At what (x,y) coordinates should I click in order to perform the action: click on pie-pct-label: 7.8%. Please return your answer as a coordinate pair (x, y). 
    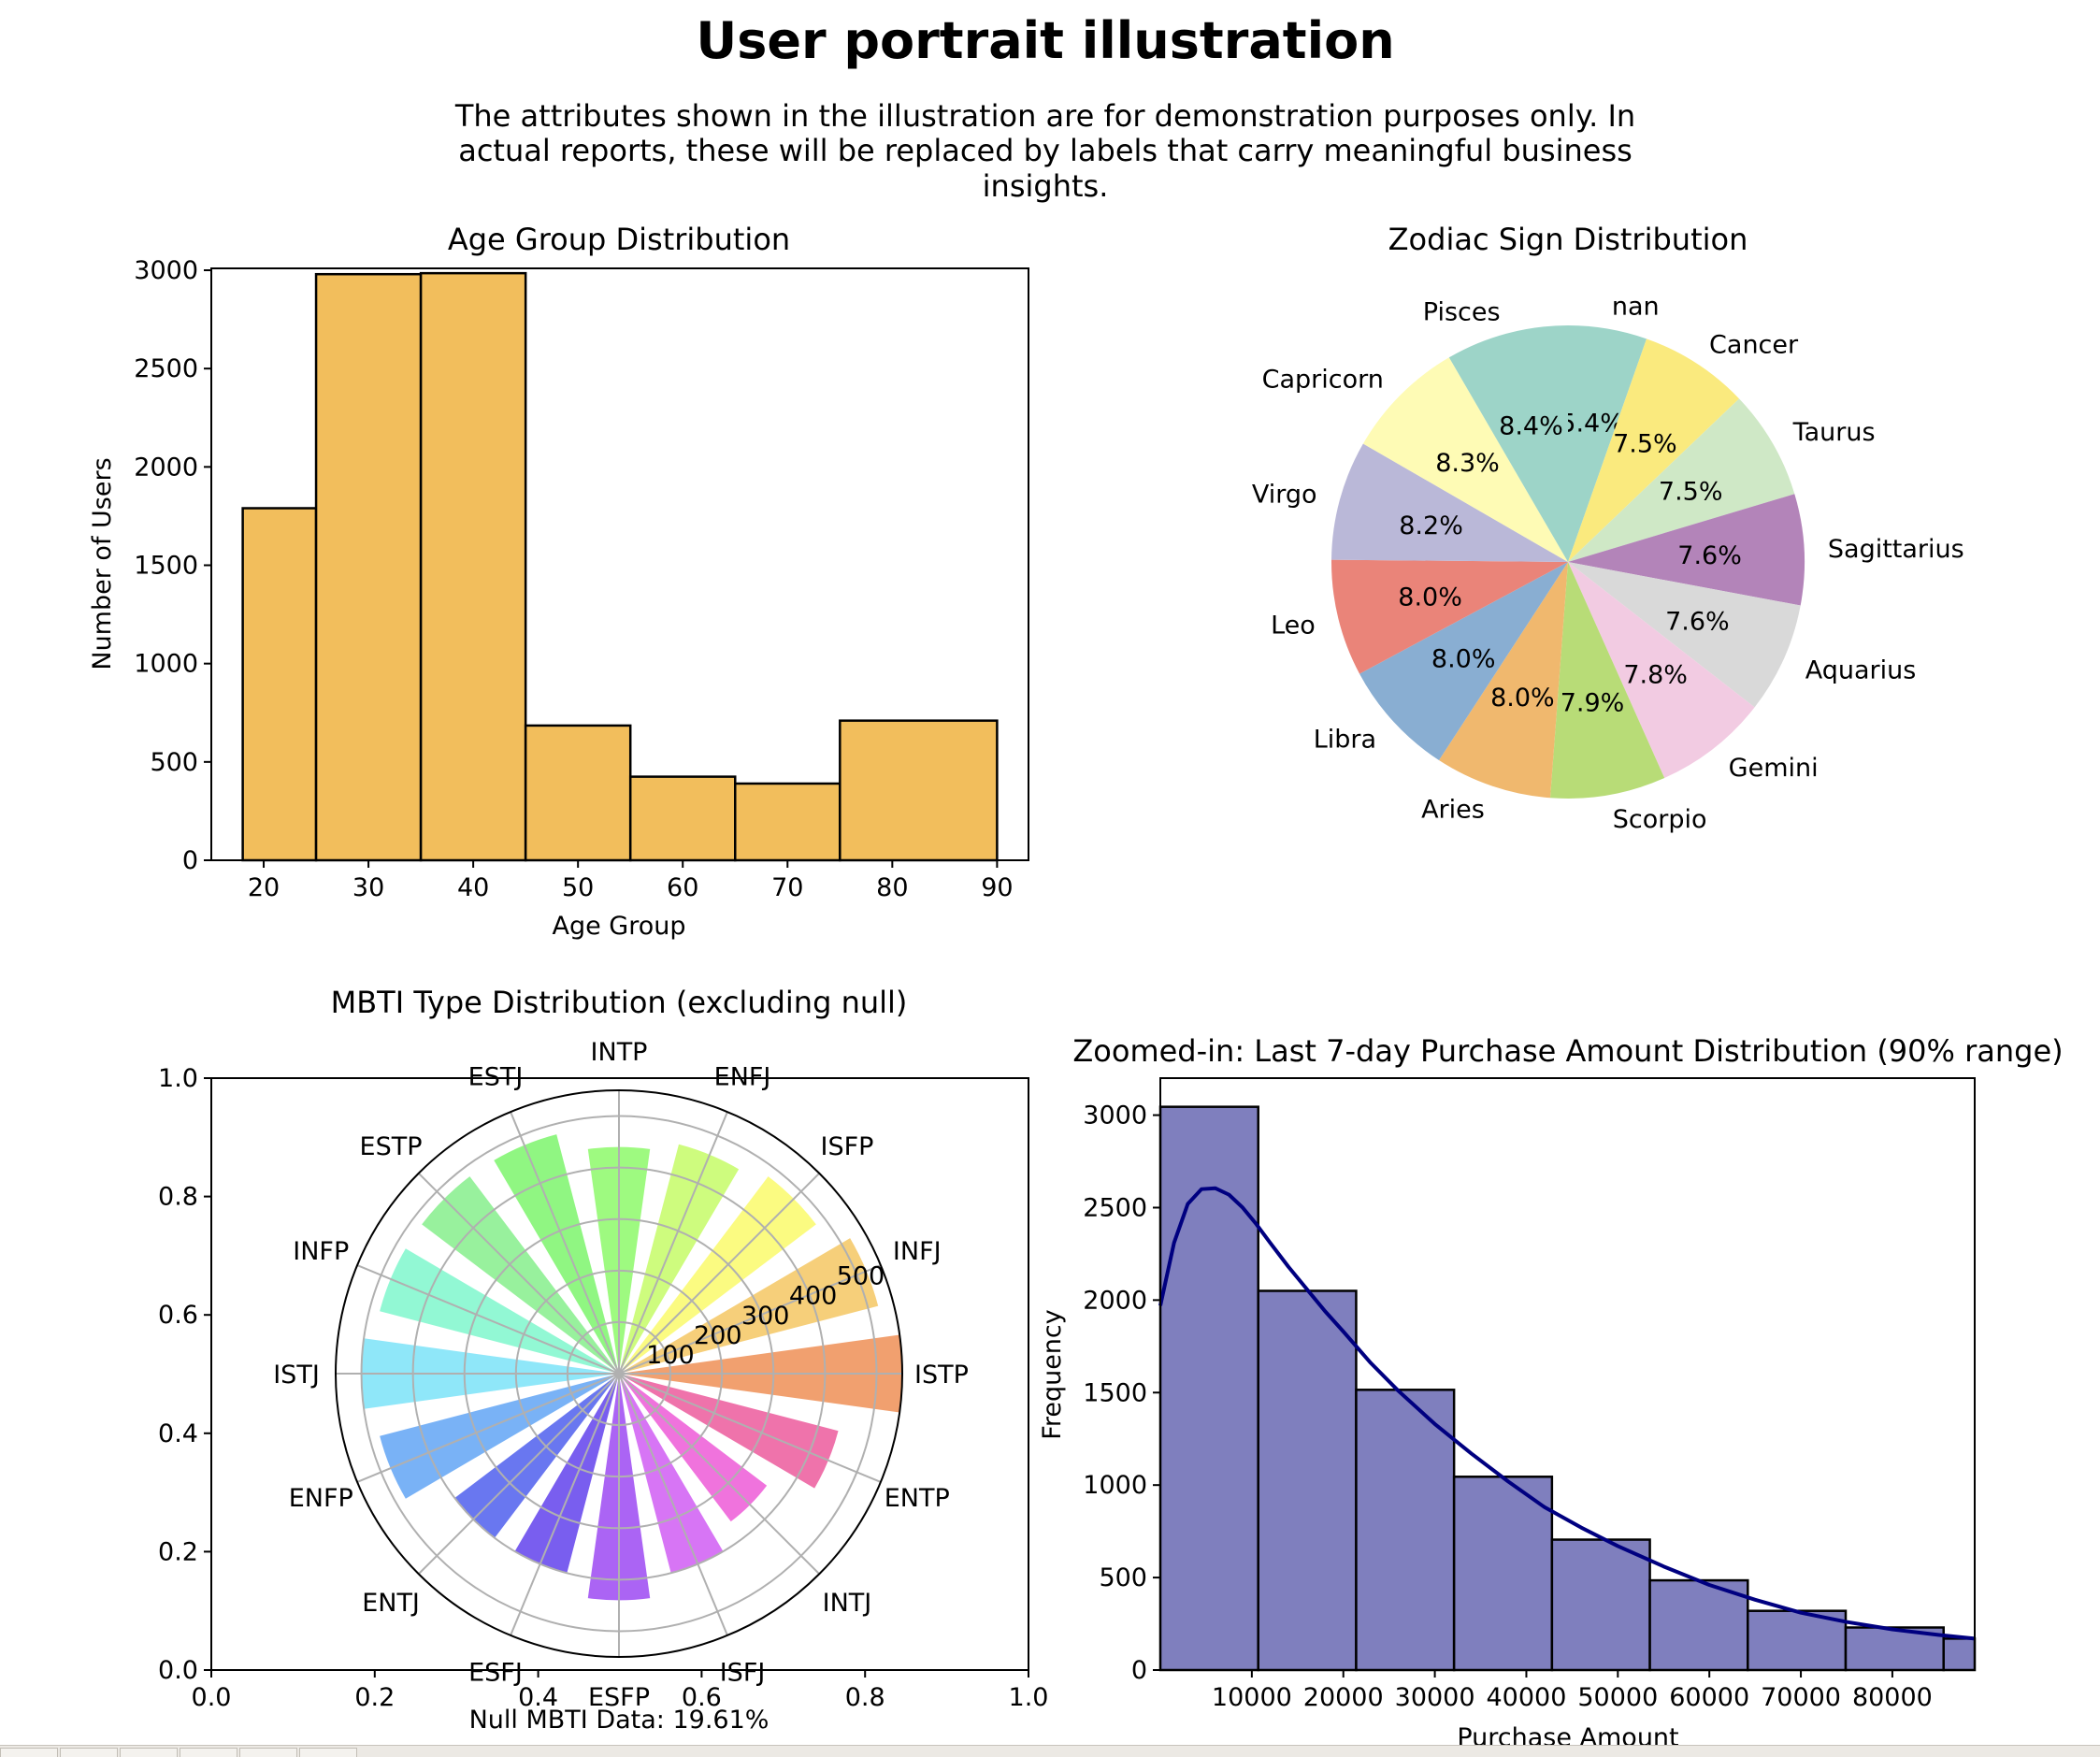
    Looking at the image, I should click on (1655, 674).